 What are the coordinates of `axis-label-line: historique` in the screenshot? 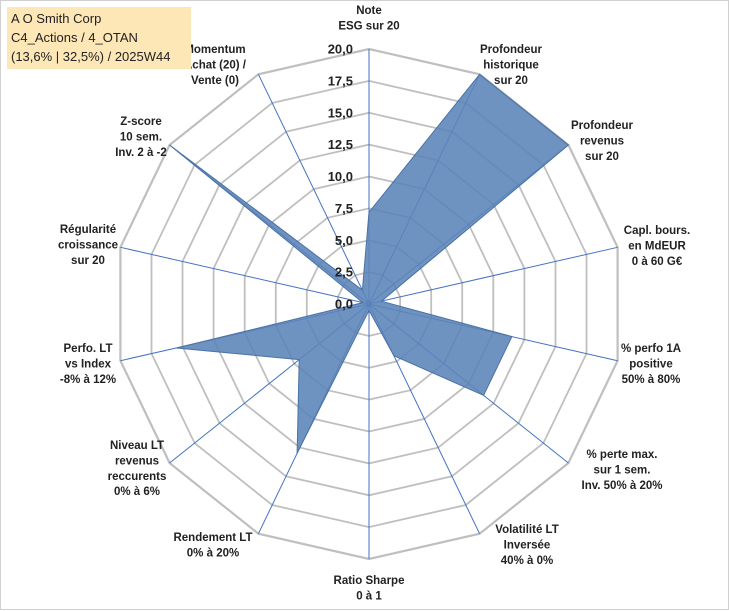 It's located at (511, 65).